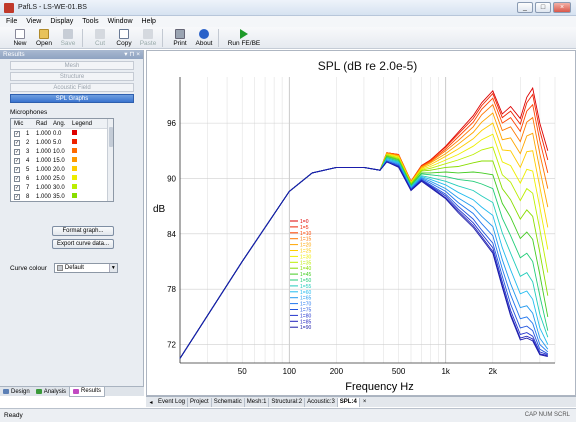 Image resolution: width=576 pixels, height=422 pixels. What do you see at coordinates (148, 21) in the screenshot?
I see `menu-help: Help` at bounding box center [148, 21].